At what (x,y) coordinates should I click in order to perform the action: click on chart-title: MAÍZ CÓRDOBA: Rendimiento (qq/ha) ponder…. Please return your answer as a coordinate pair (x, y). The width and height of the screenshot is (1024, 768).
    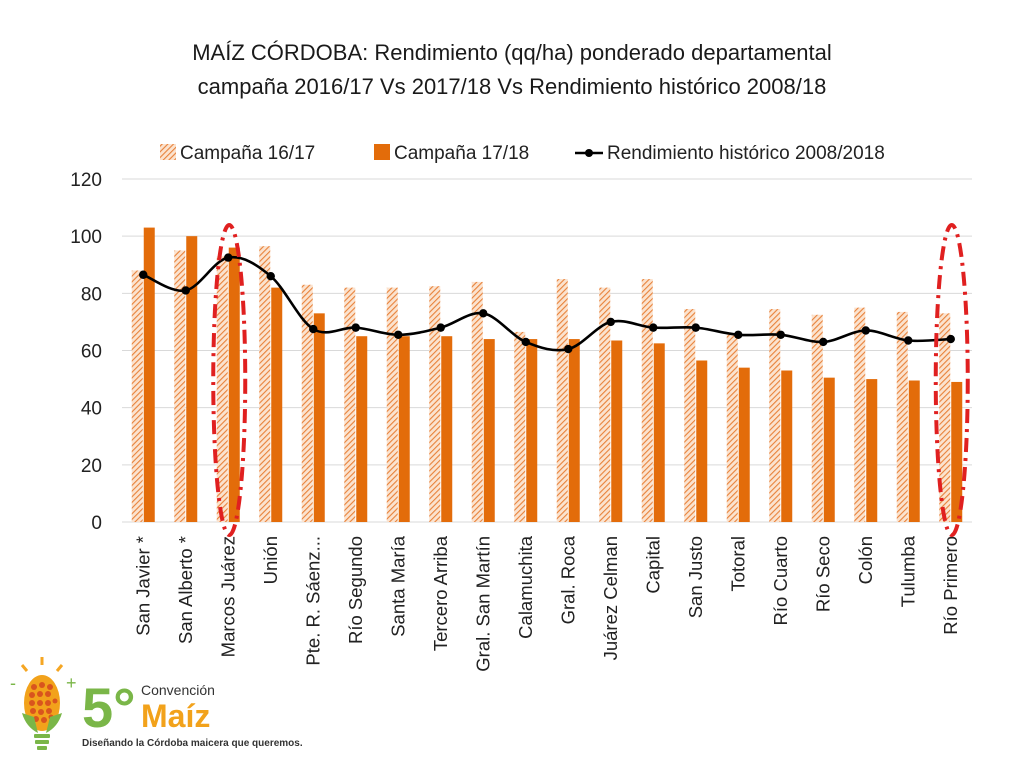
    Looking at the image, I should click on (512, 70).